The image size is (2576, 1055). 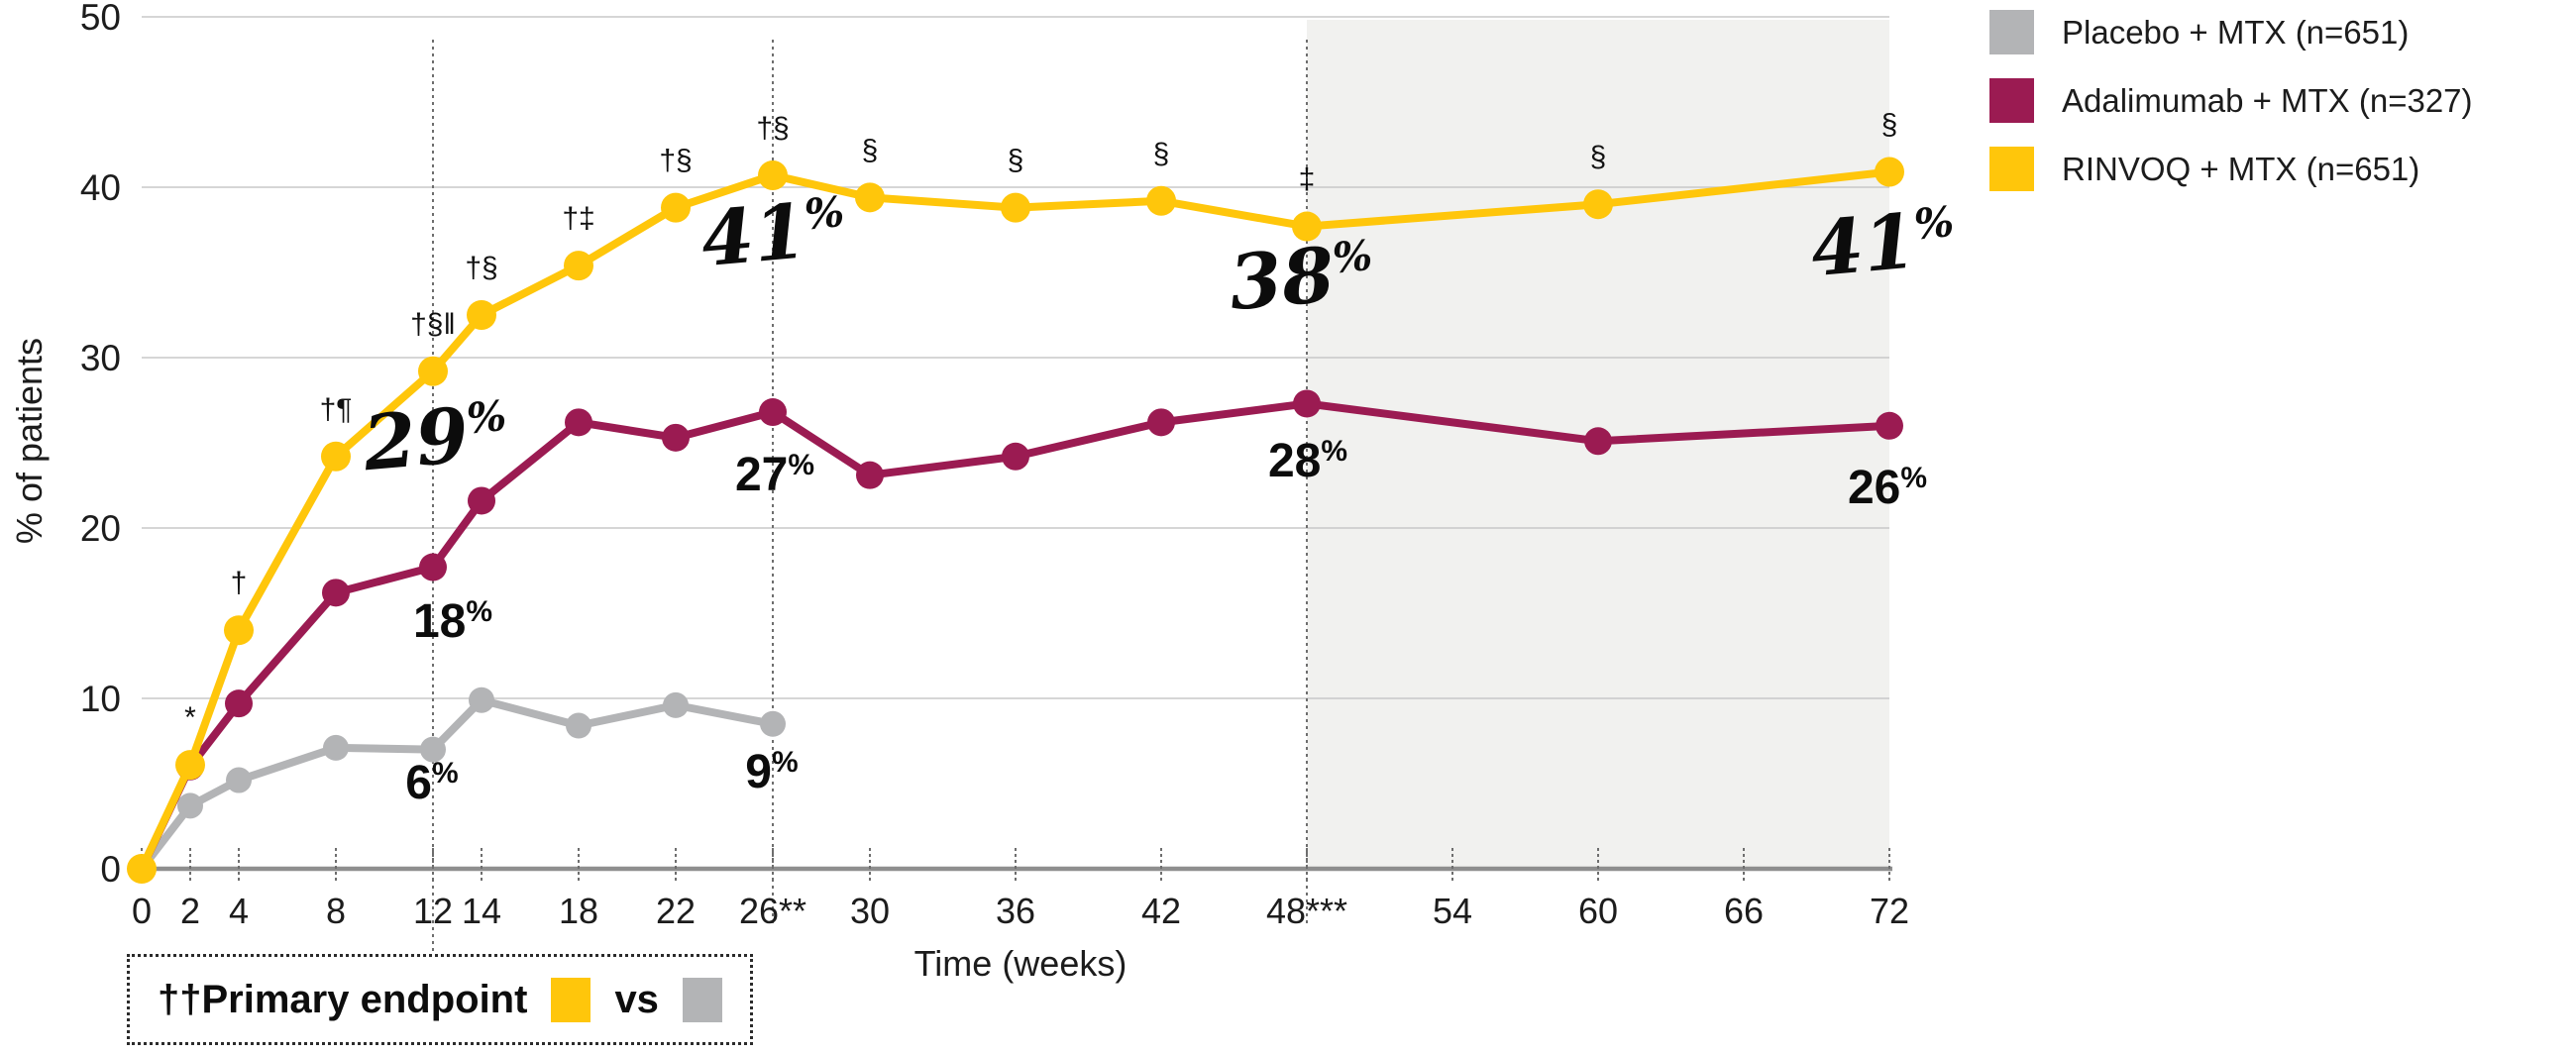 What do you see at coordinates (190, 911) in the screenshot?
I see `x-tick-label: 2` at bounding box center [190, 911].